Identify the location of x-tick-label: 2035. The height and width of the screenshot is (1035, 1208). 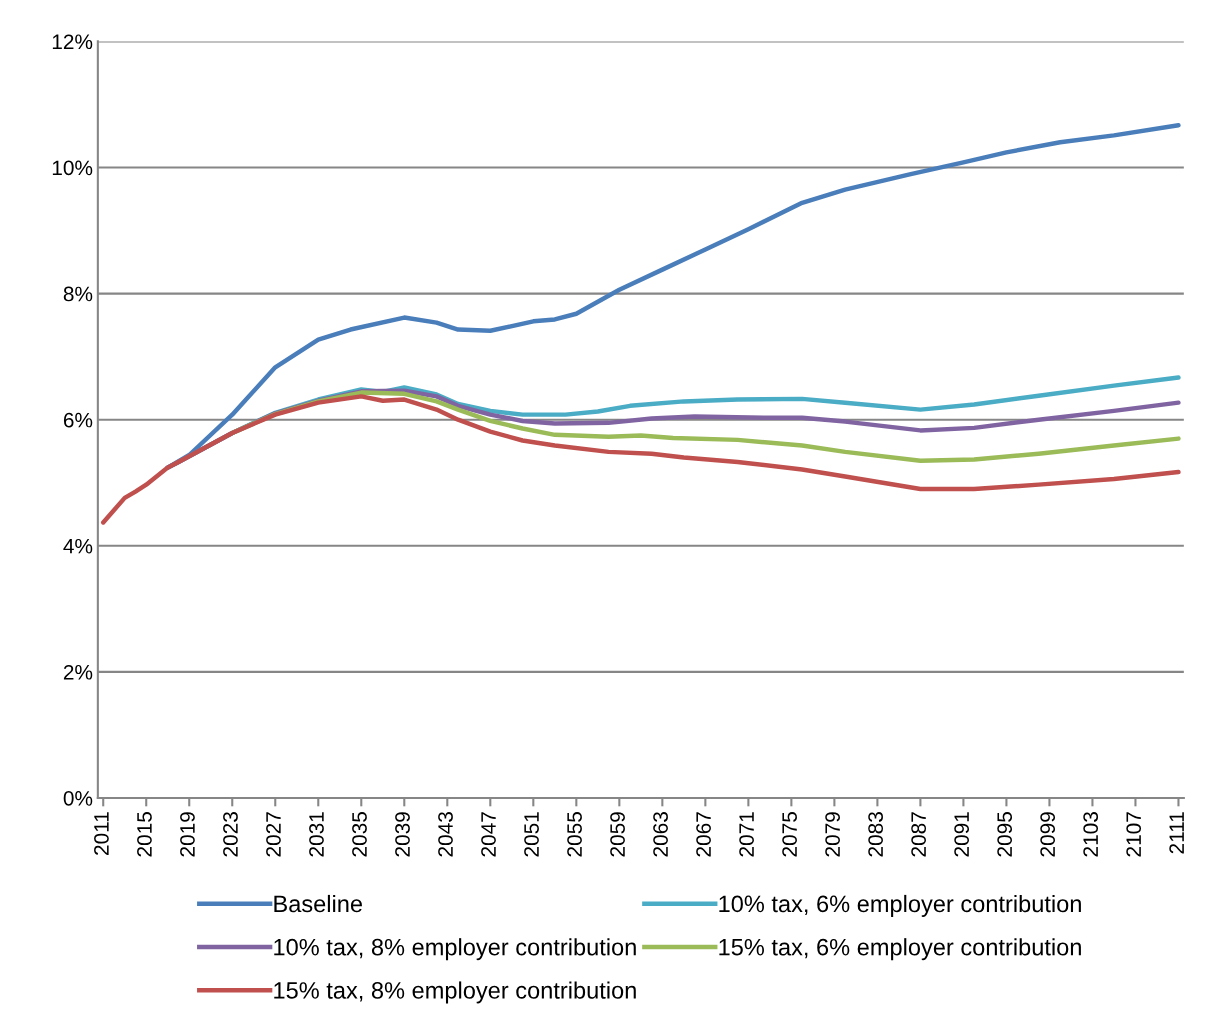
(359, 834).